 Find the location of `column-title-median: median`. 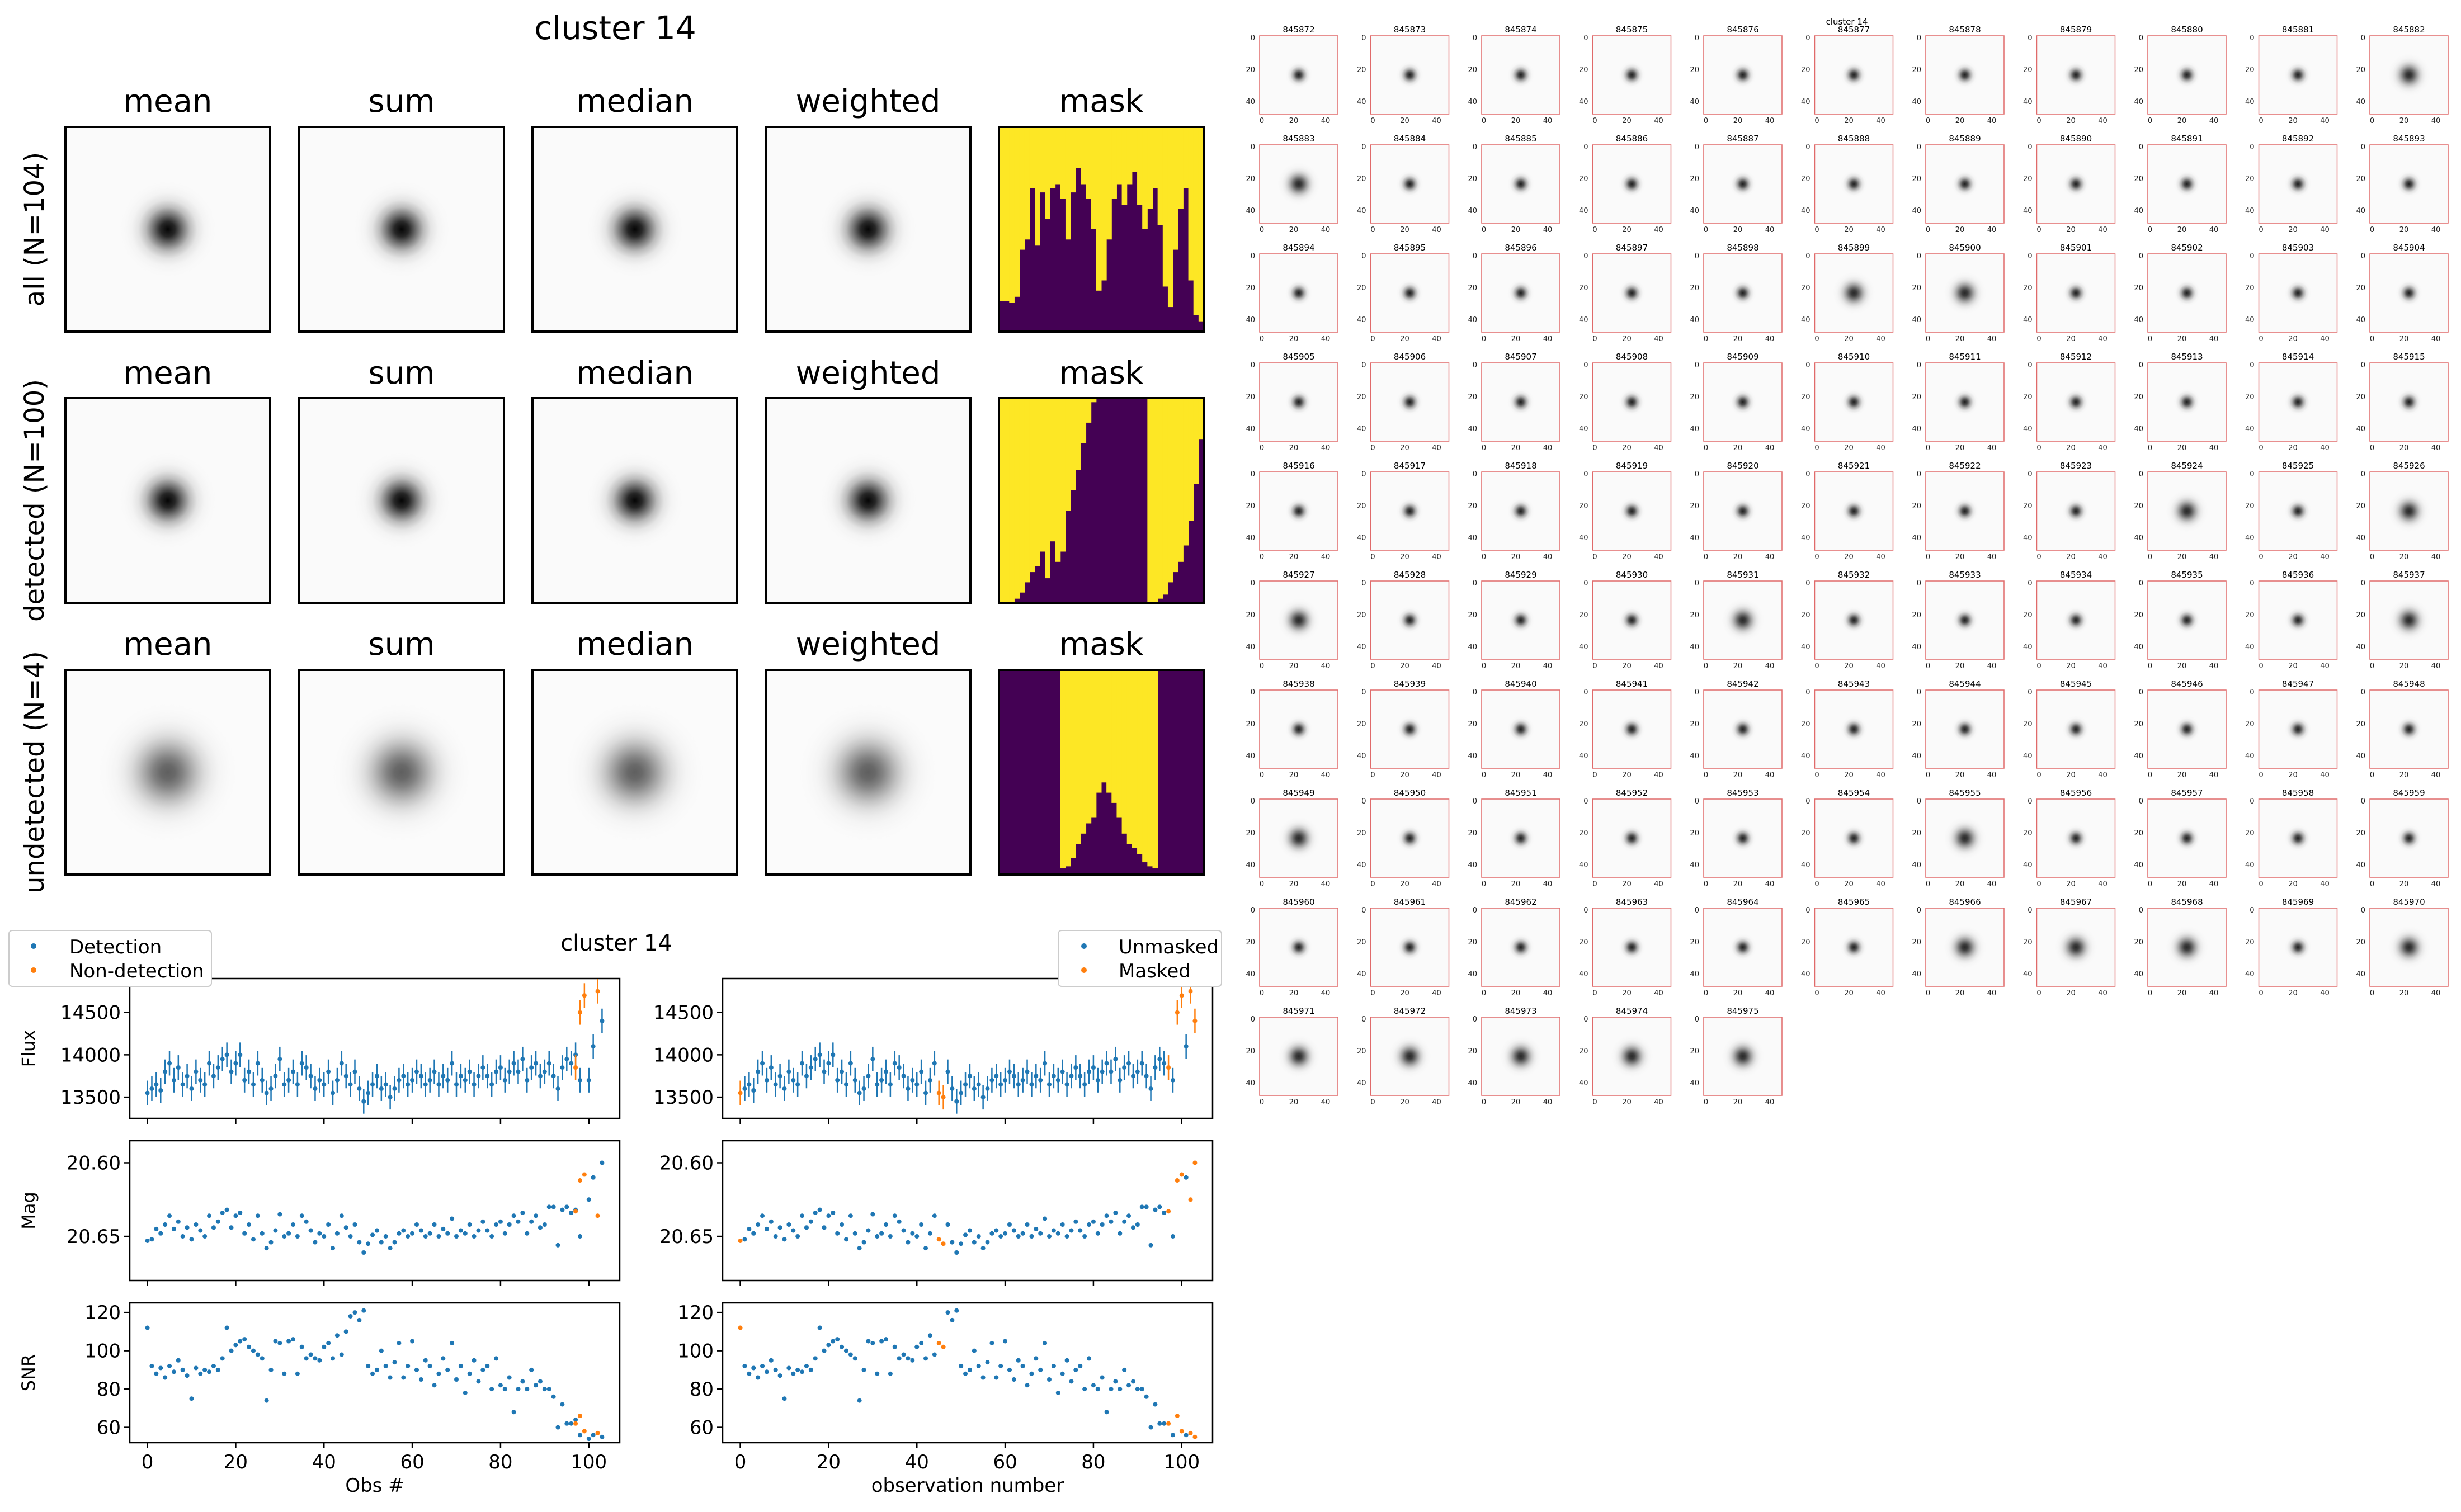

column-title-median: median is located at coordinates (635, 644).